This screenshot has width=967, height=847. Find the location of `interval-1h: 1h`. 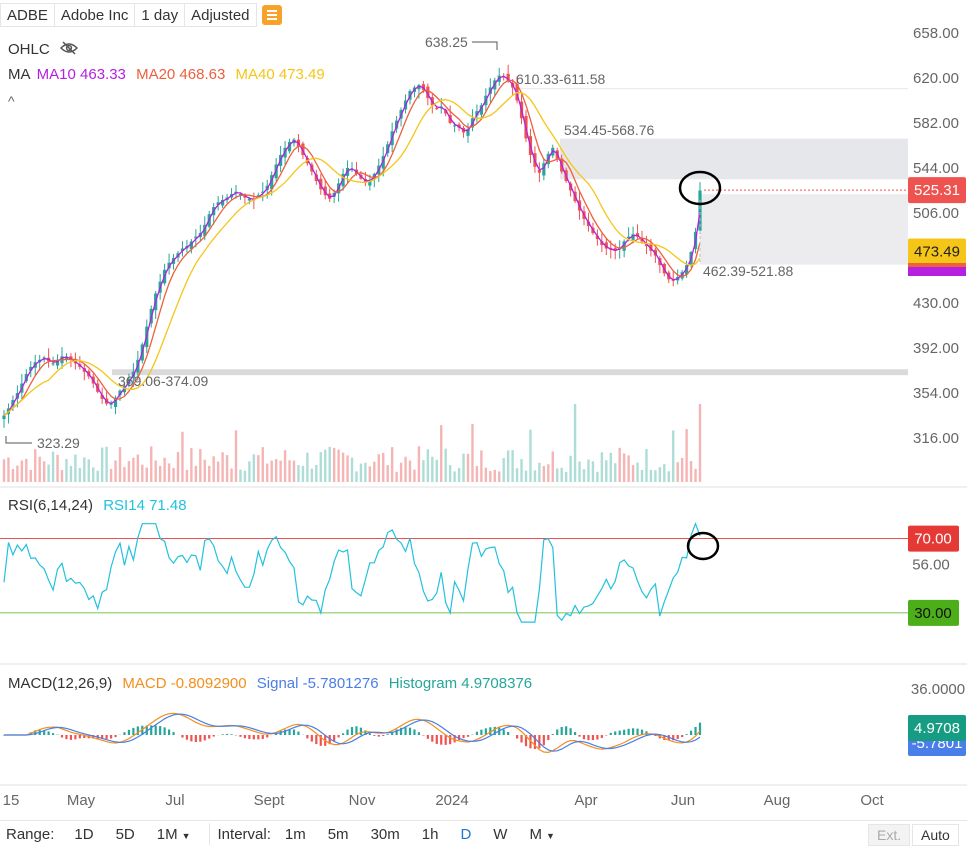

interval-1h: 1h is located at coordinates (430, 834).